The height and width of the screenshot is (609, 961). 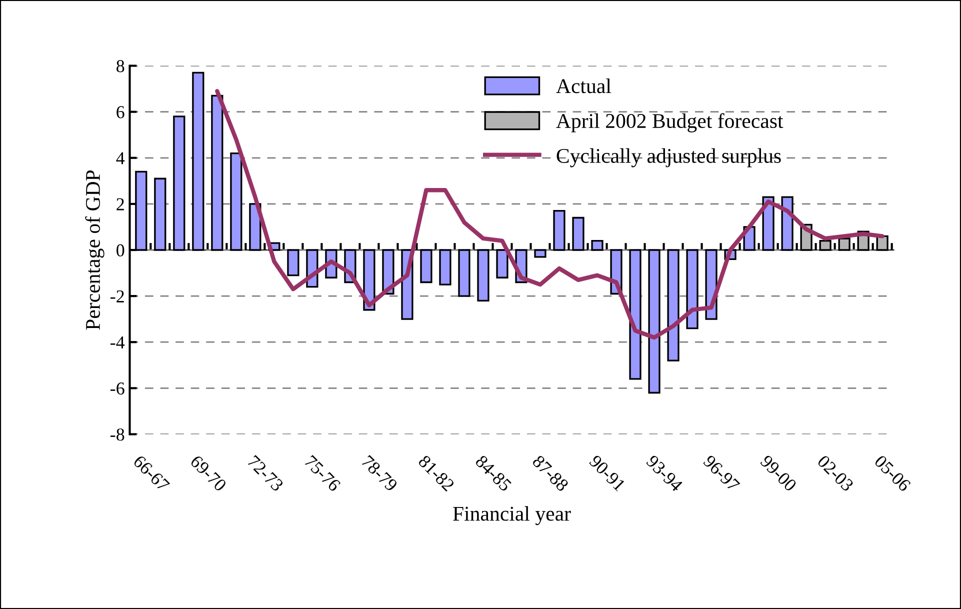 What do you see at coordinates (117, 388) in the screenshot?
I see `y-tick-label: -6` at bounding box center [117, 388].